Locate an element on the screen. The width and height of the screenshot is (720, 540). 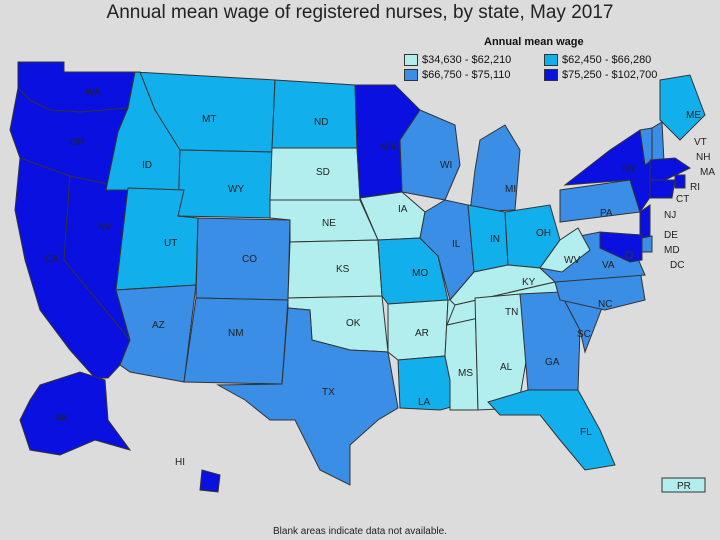
state-pr is located at coordinates (683, 485).